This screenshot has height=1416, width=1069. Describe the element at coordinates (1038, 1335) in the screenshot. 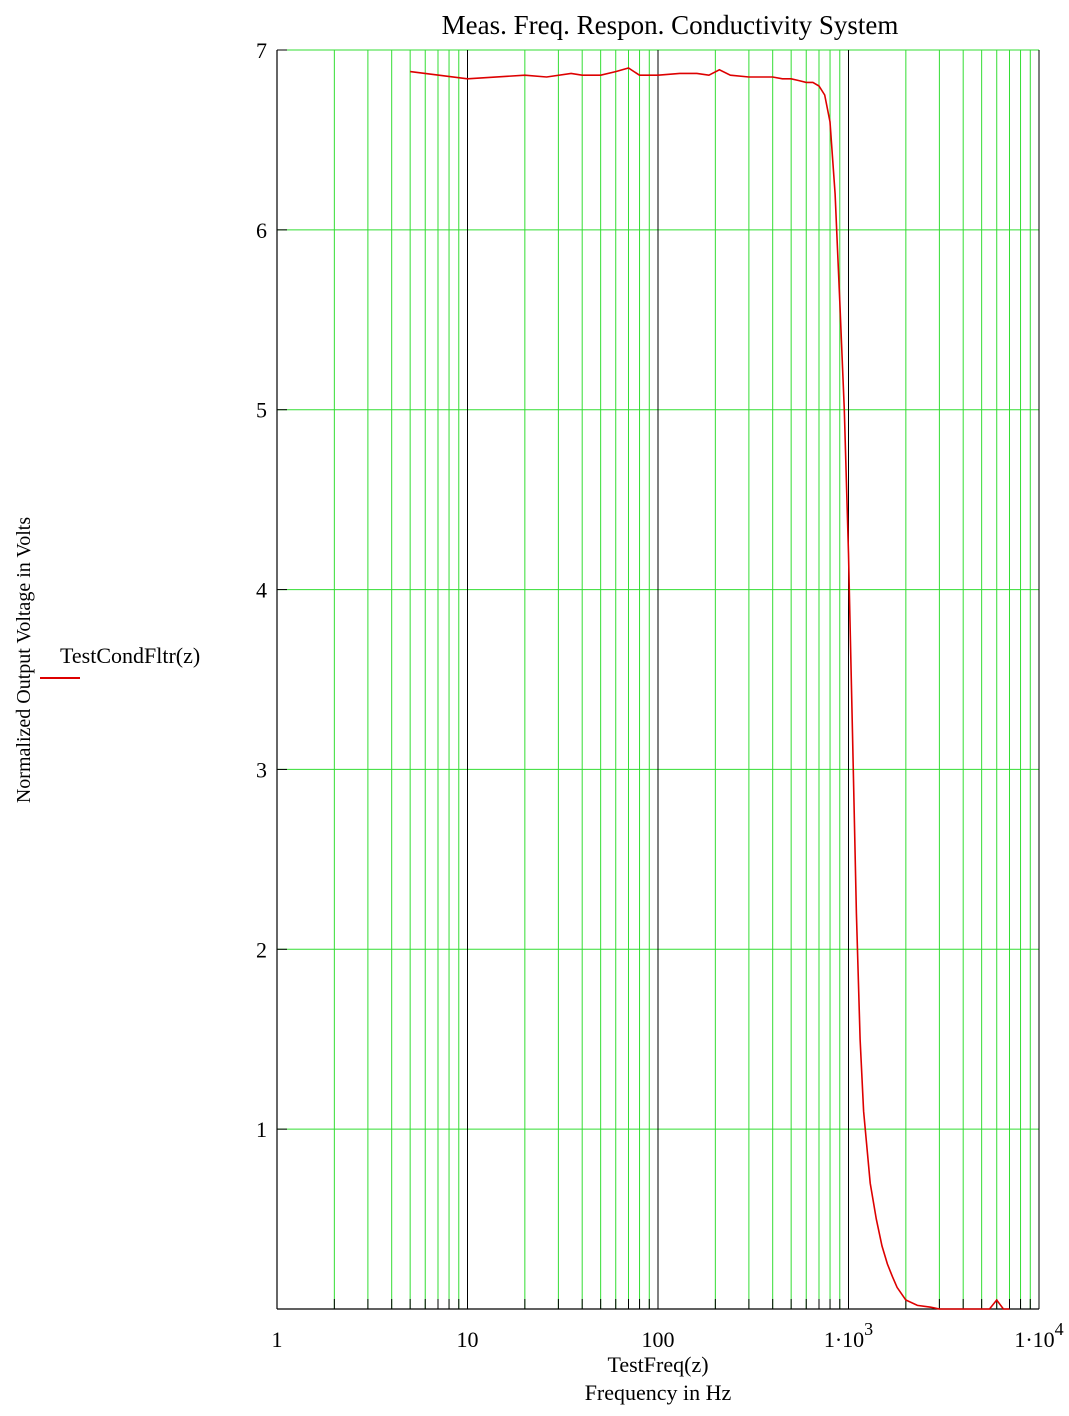

I see `x-tick-label: 1·10⁴` at that location.